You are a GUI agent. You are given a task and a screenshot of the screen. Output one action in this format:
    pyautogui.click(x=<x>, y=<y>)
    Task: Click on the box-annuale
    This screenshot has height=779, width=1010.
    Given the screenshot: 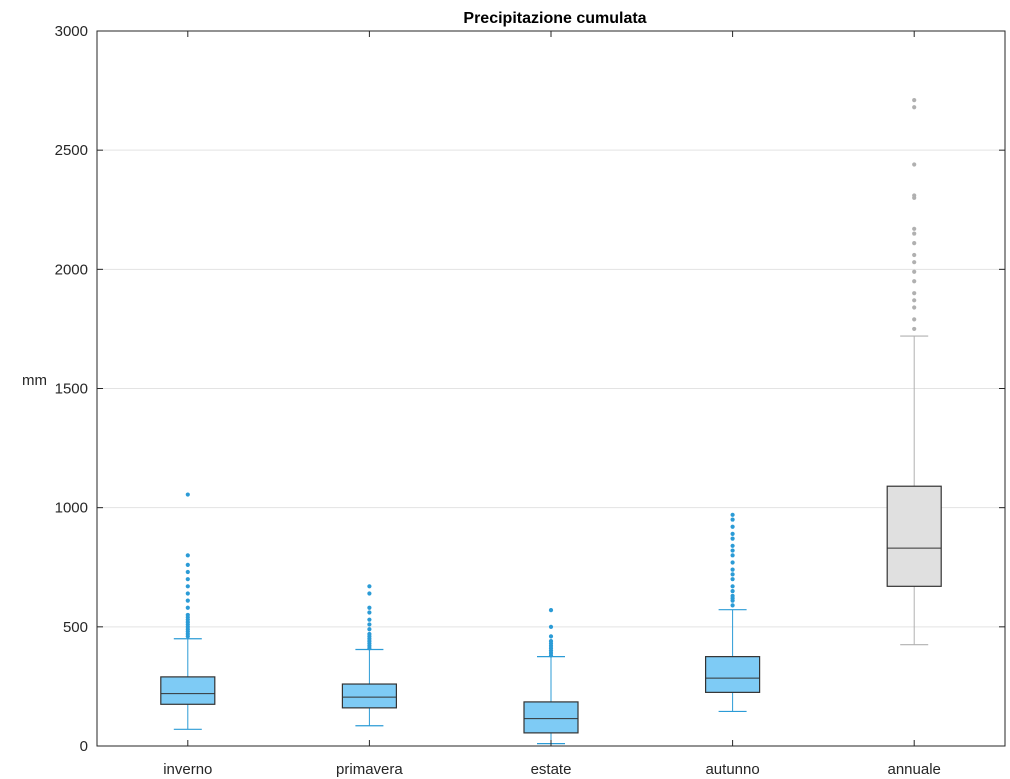 What is the action you would take?
    pyautogui.click(x=914, y=372)
    